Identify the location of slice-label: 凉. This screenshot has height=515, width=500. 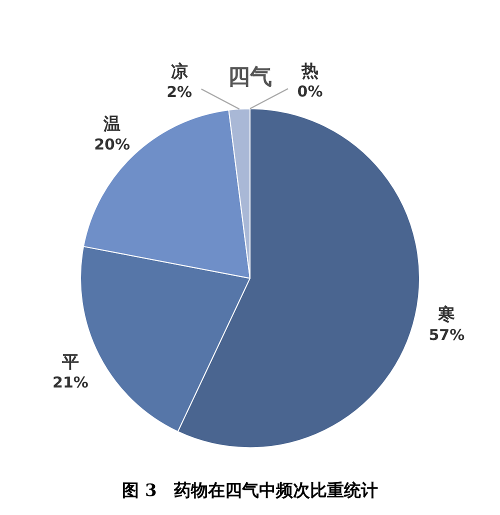
(179, 72).